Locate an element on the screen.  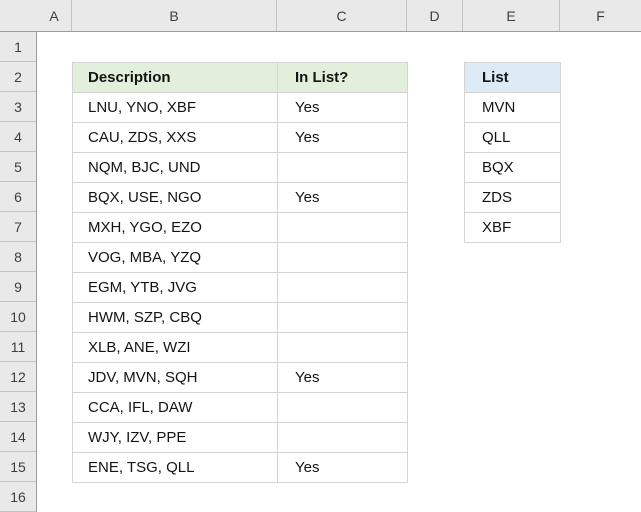
description-table-row-6: VOG, MBA, YZQ is located at coordinates (240, 258).